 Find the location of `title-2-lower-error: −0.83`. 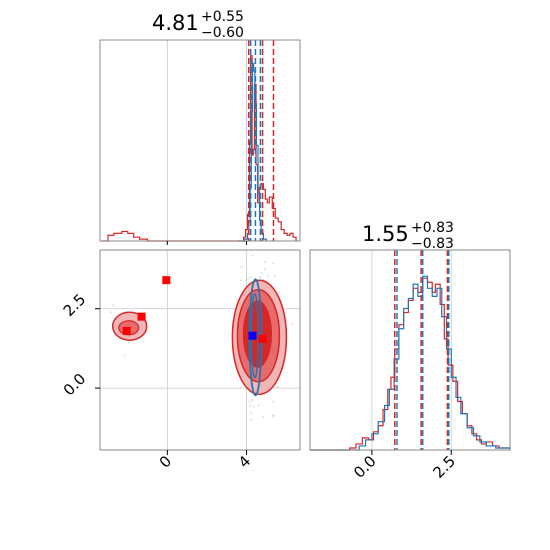

title-2-lower-error: −0.83 is located at coordinates (432, 244).